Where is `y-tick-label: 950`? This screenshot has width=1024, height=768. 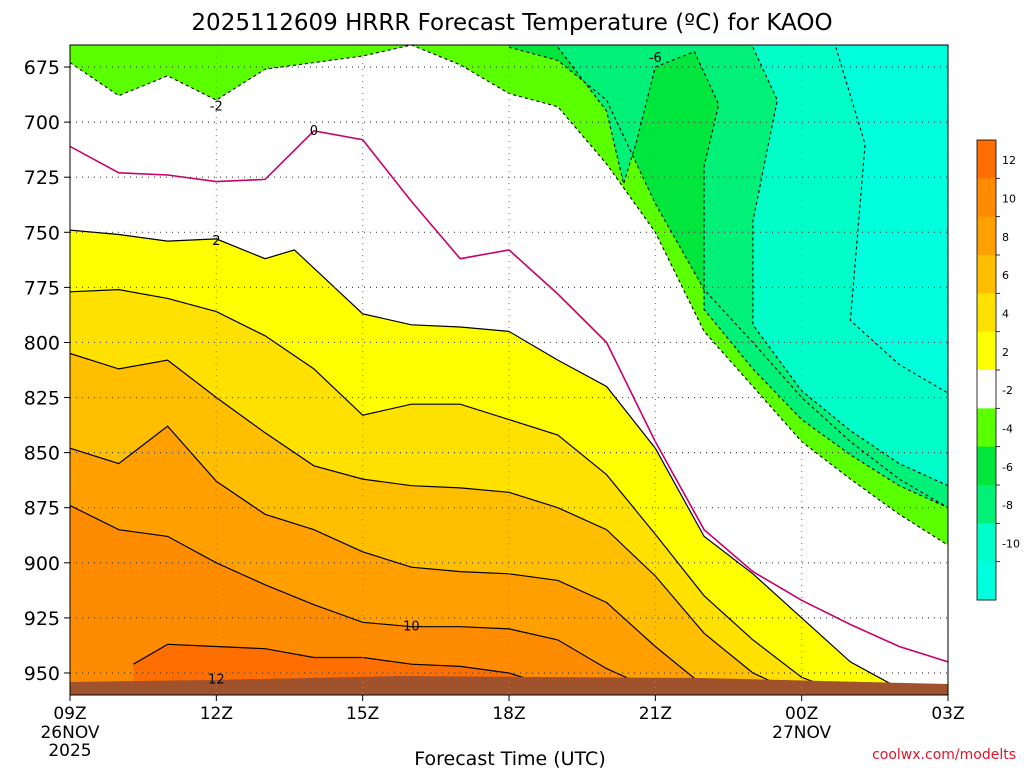
y-tick-label: 950 is located at coordinates (42, 674).